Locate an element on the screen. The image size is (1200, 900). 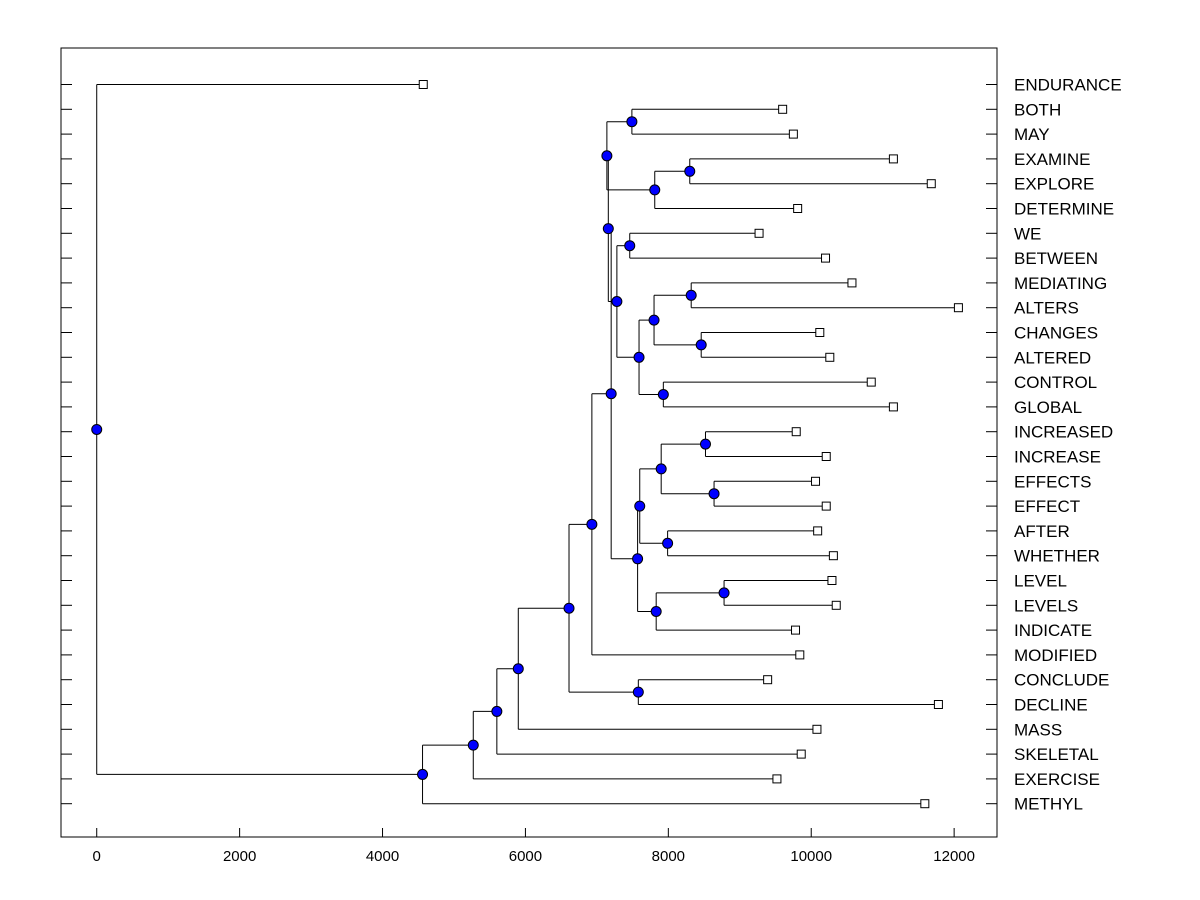
x-tick-label: 12000 is located at coordinates (954, 856).